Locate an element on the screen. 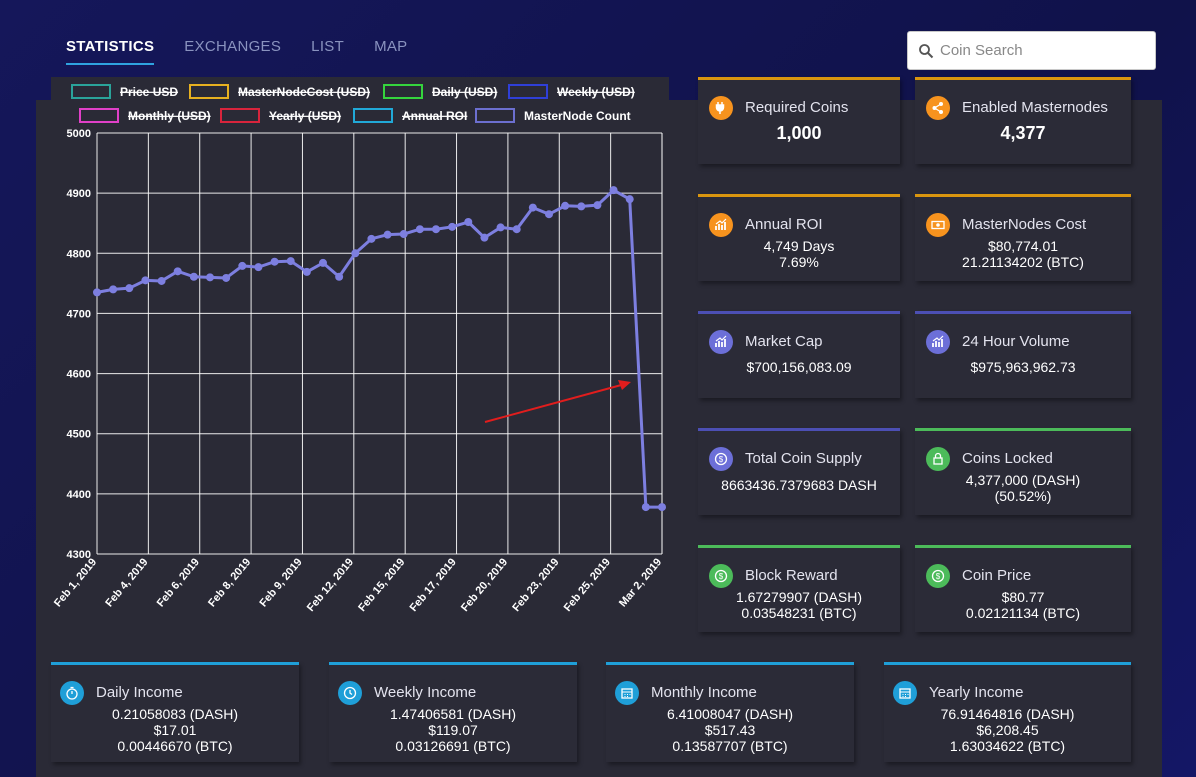 Image resolution: width=1196 pixels, height=777 pixels. x-tick-label: Feb 6, 2019 is located at coordinates (178, 582).